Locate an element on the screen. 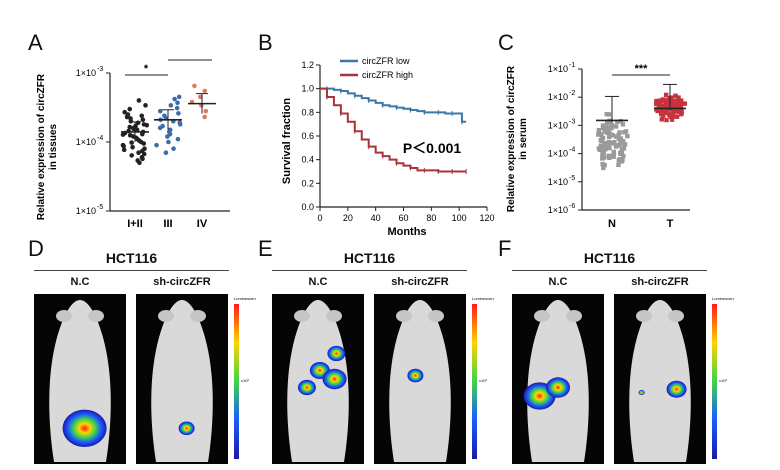 This screenshot has width=780, height=470. chart-b-xlabel: Months is located at coordinates (406, 232).